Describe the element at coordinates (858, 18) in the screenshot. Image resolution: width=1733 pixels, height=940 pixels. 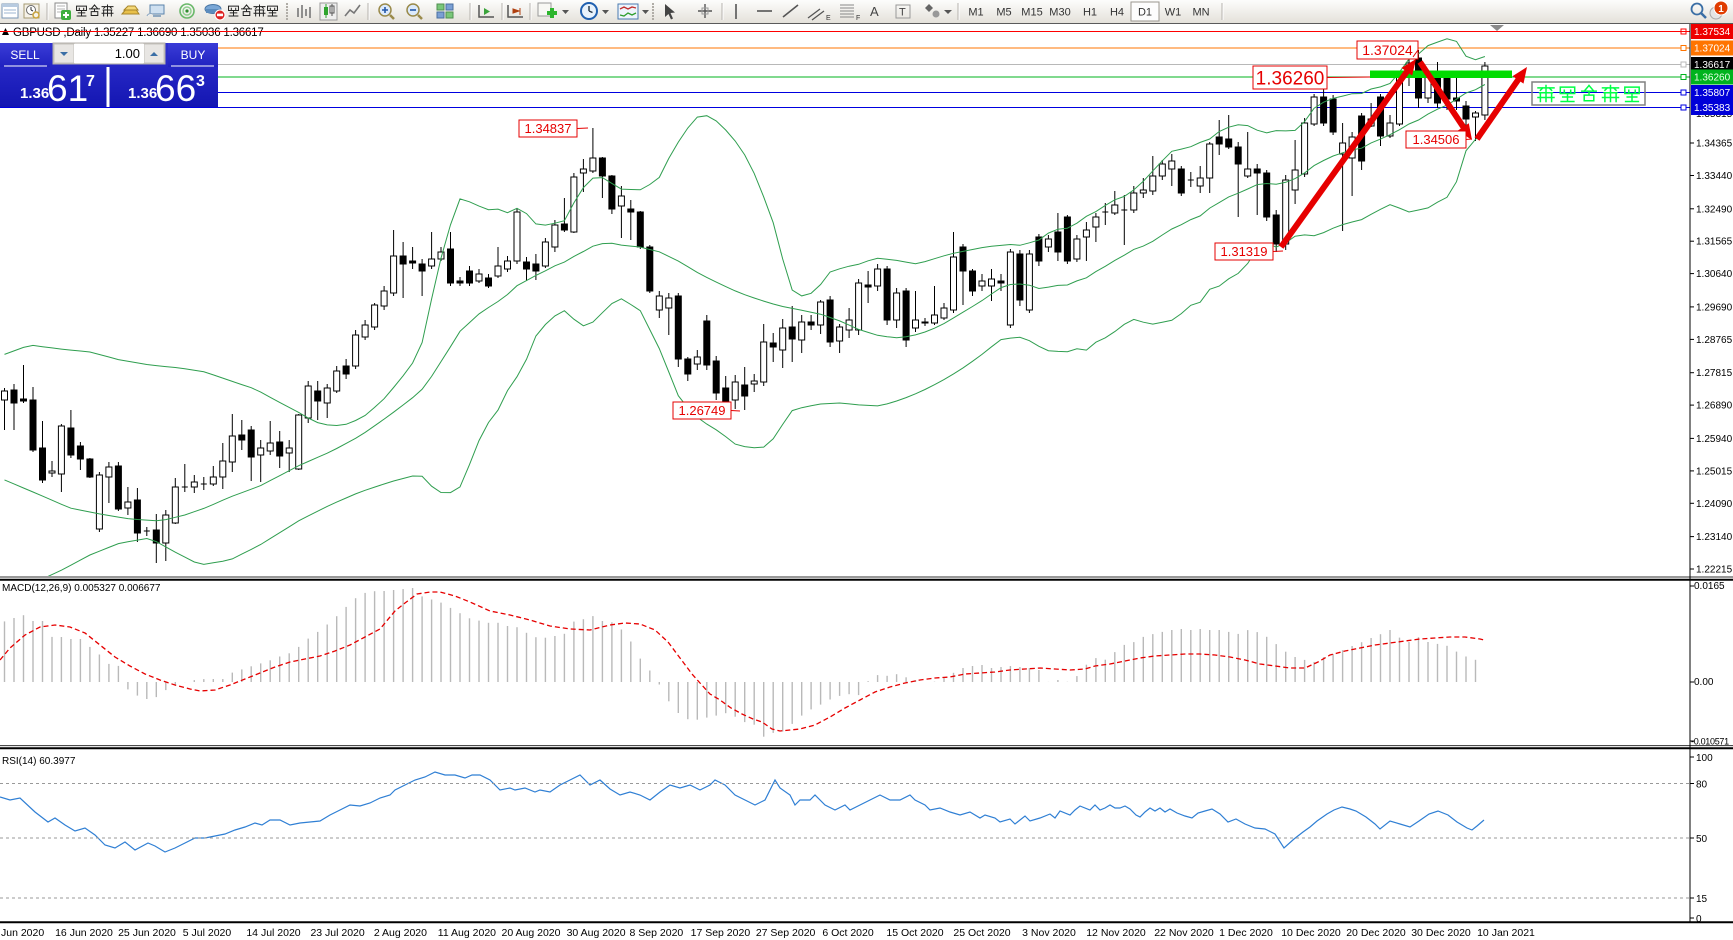
I see `svg-text: F` at that location.